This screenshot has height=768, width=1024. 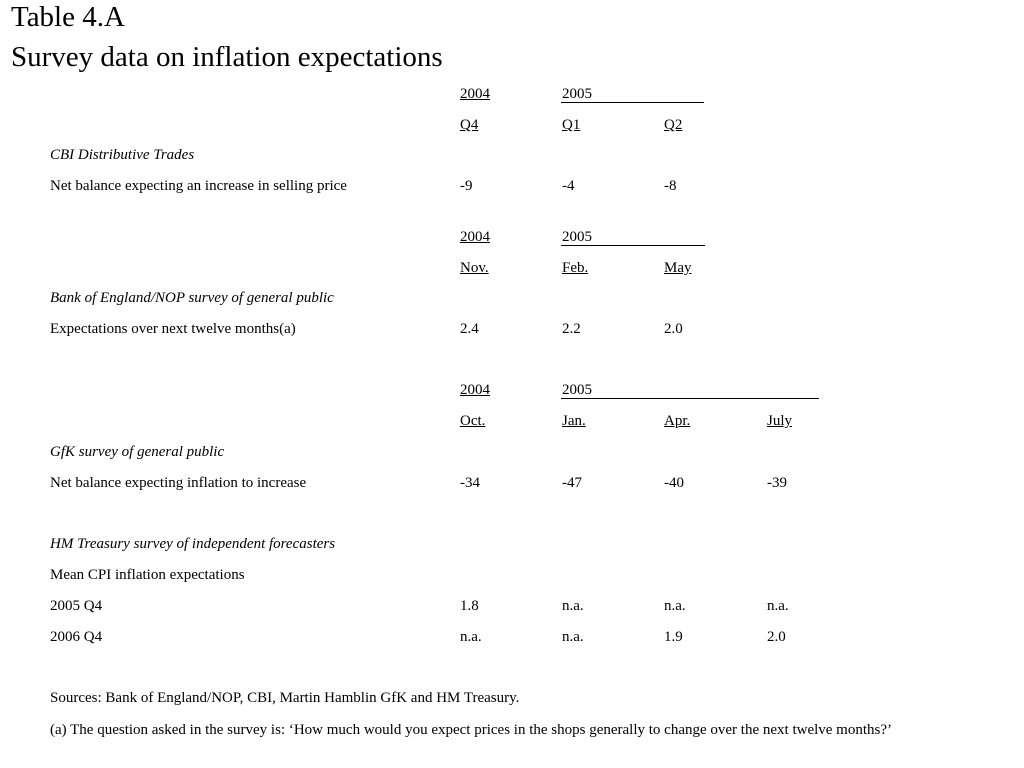 I want to click on gfk-year-2004: 2004, so click(x=475, y=390).